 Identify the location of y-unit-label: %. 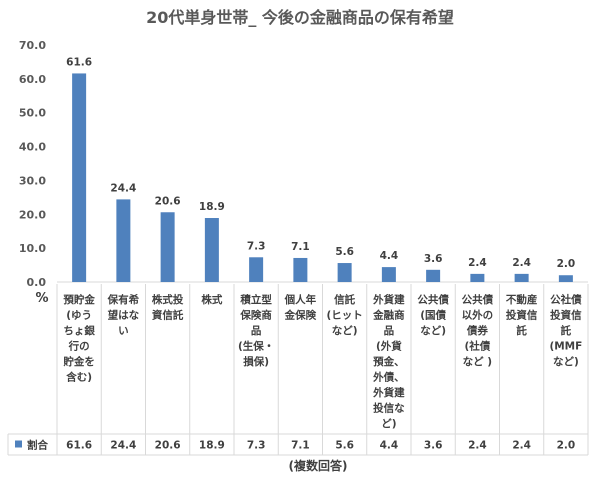
(41, 298).